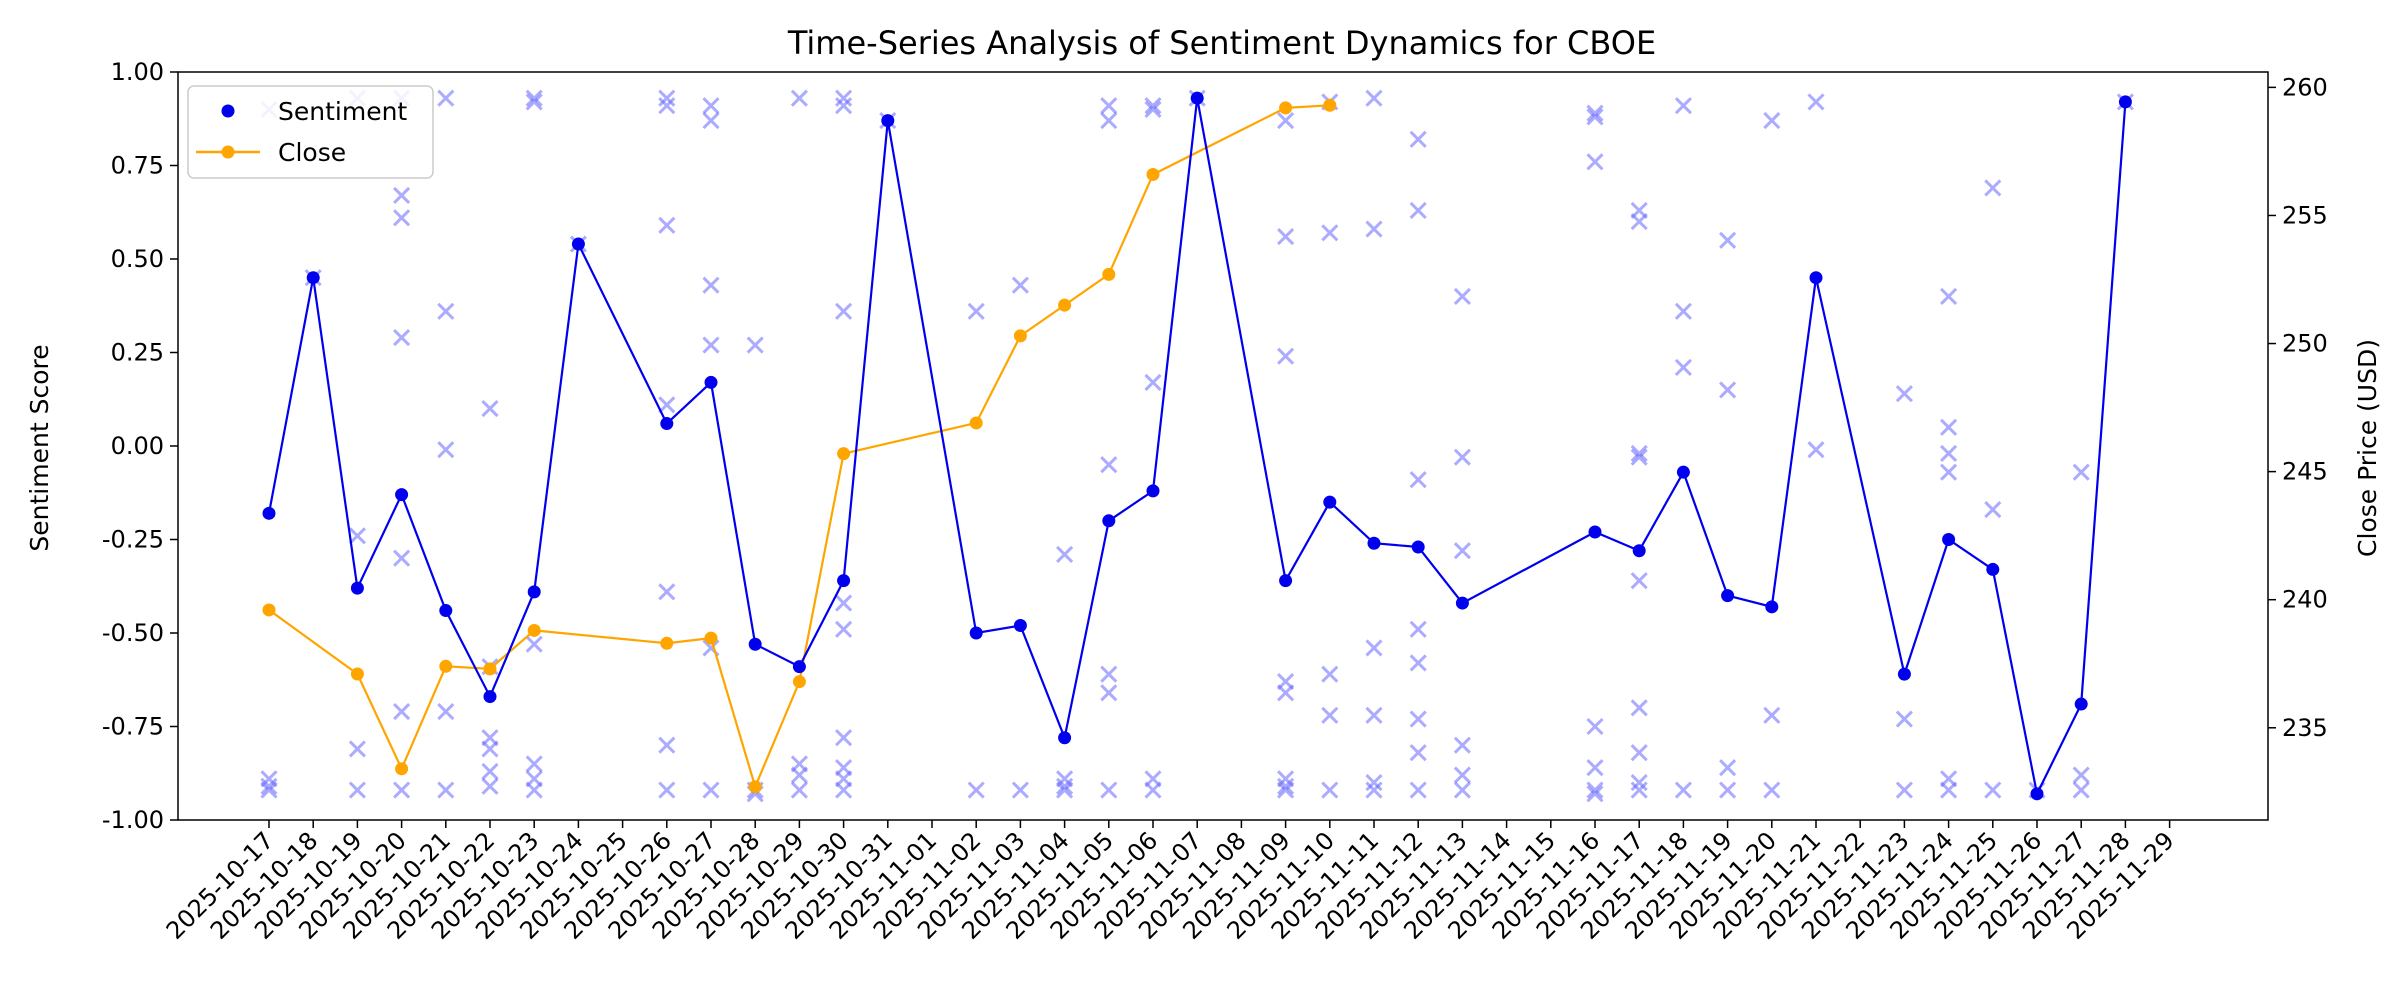 The image size is (2400, 1000). I want to click on y-left-tick-label: -1.00, so click(133, 820).